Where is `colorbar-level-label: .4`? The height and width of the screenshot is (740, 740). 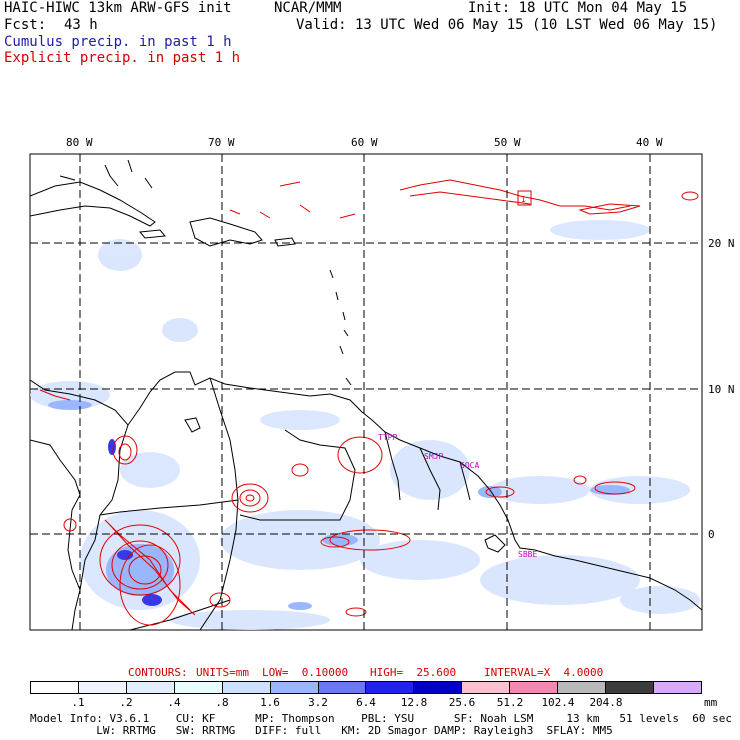
colorbar-level-label: .4 is located at coordinates (174, 702).